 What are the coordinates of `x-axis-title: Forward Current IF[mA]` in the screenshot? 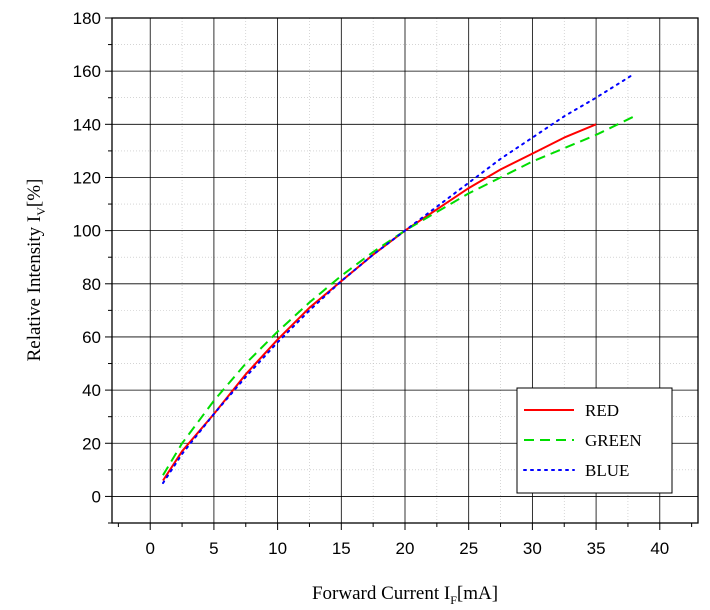 It's located at (405, 595).